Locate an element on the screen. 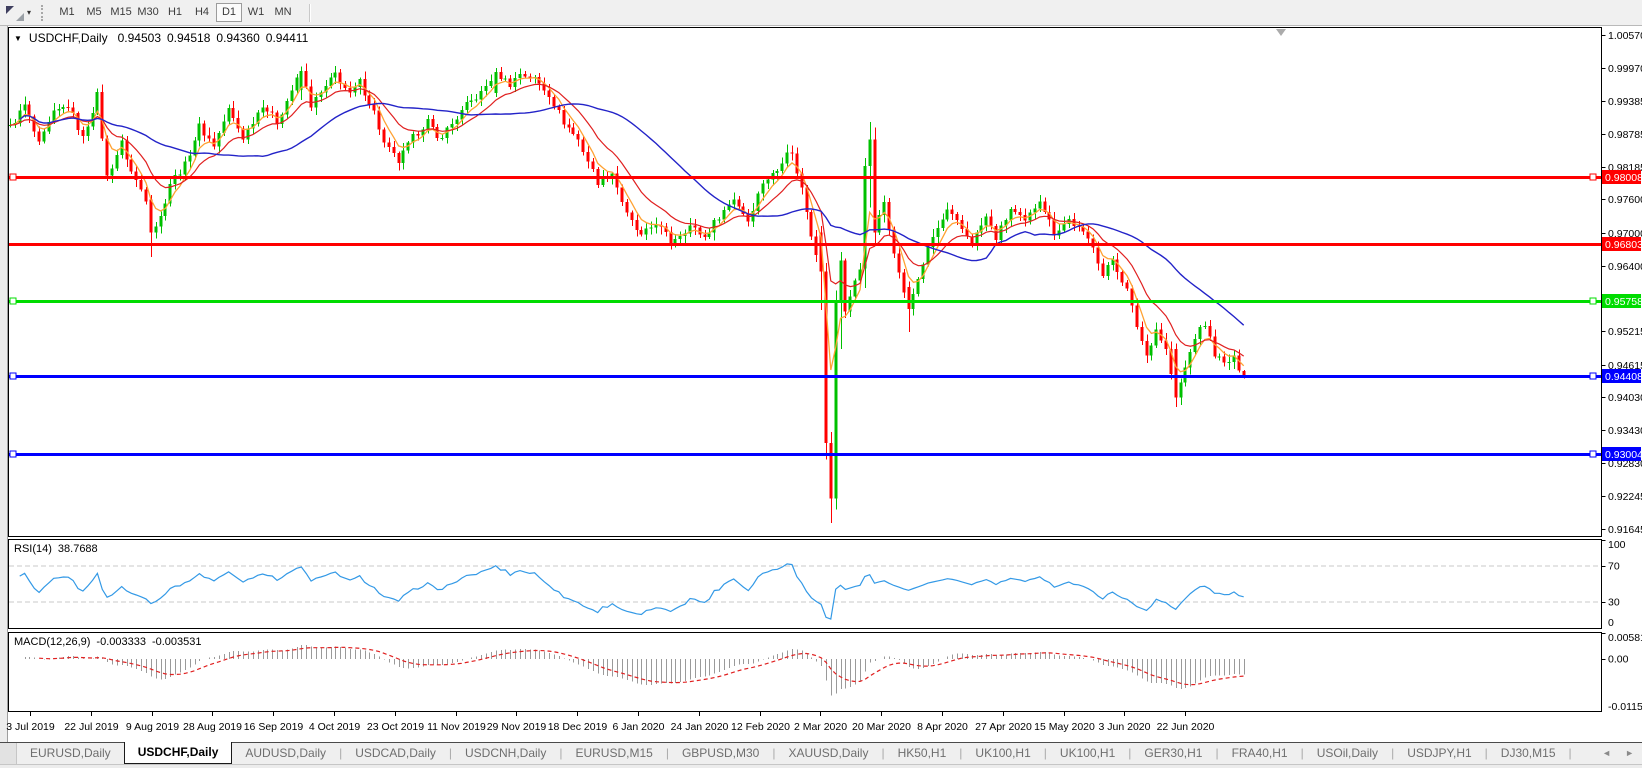  rsi-line is located at coordinates (631, 591).